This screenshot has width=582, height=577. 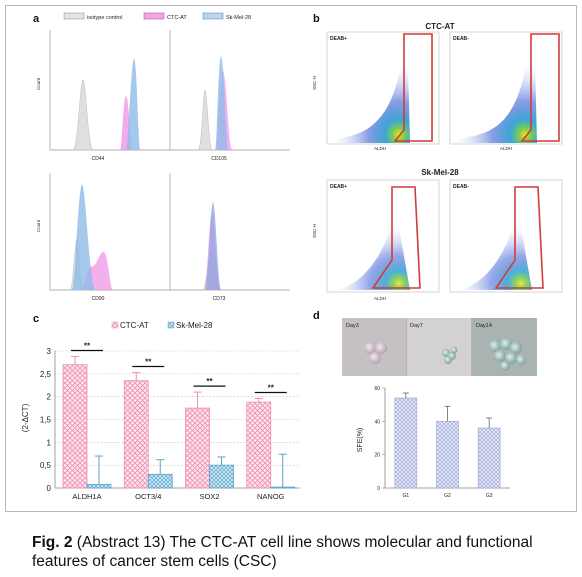 What do you see at coordinates (115, 325) in the screenshot?
I see `legend-swatch-c-ctc` at bounding box center [115, 325].